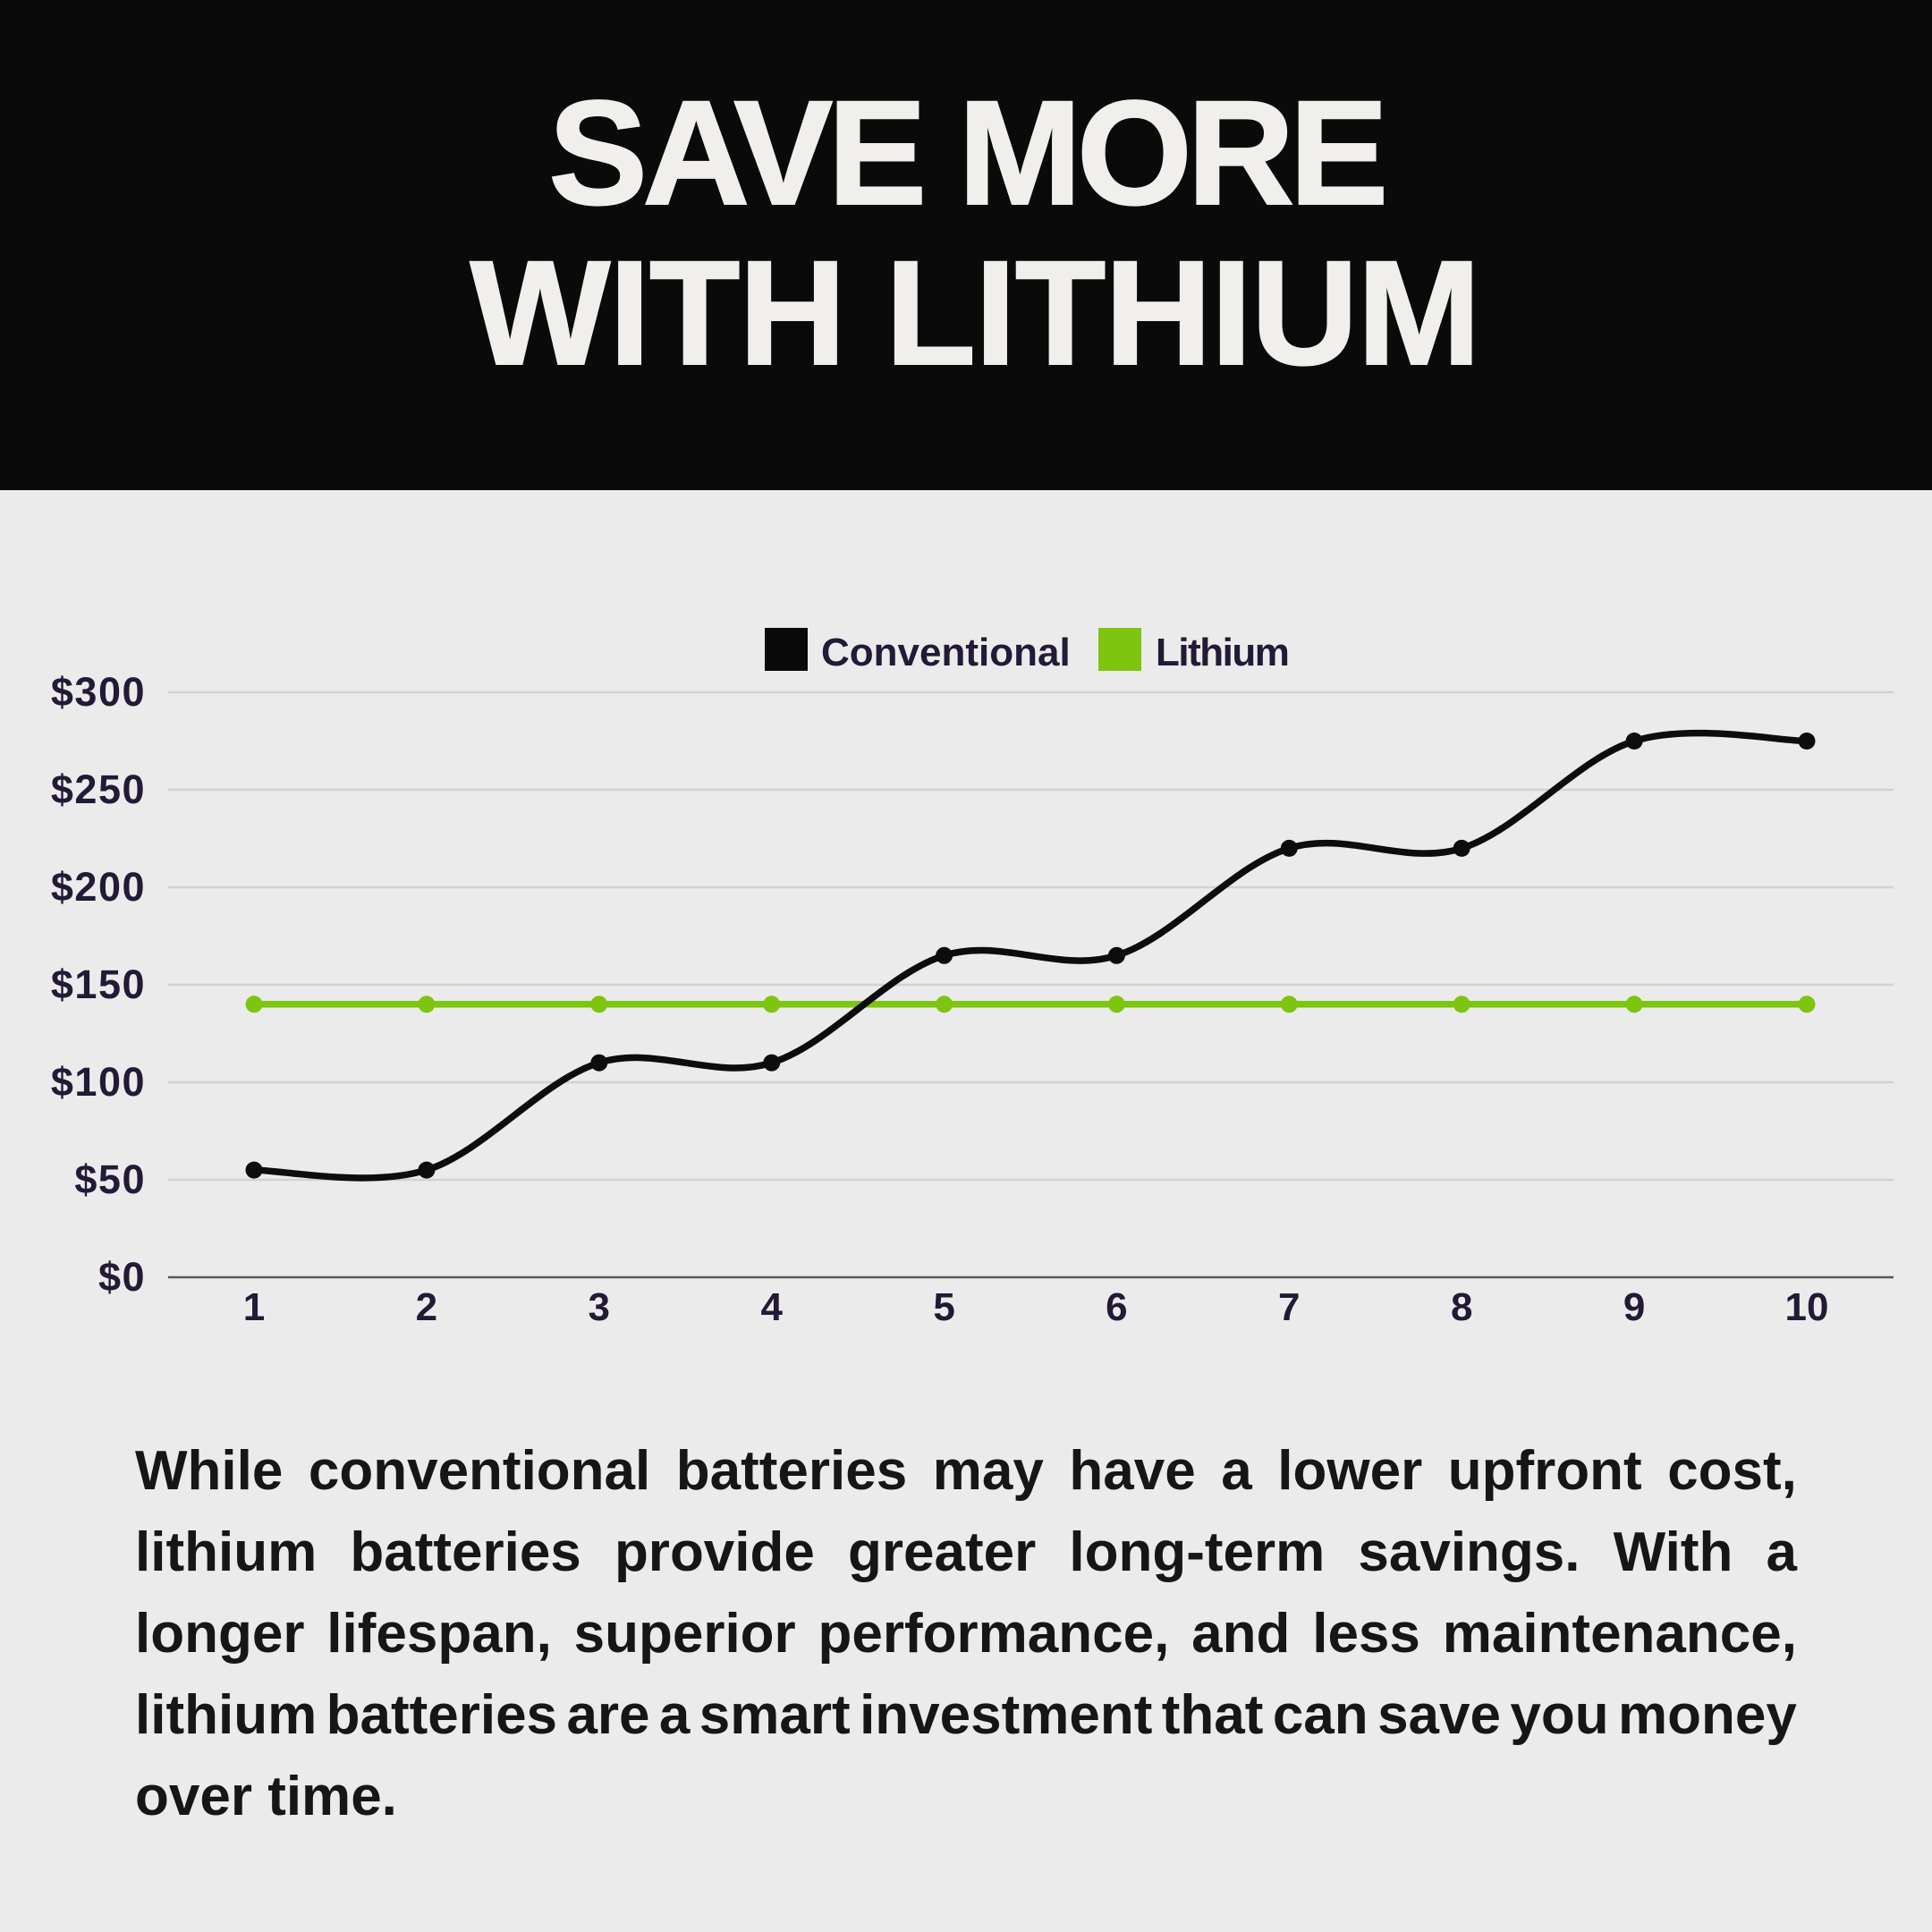  I want to click on svg-text: $300, so click(98, 692).